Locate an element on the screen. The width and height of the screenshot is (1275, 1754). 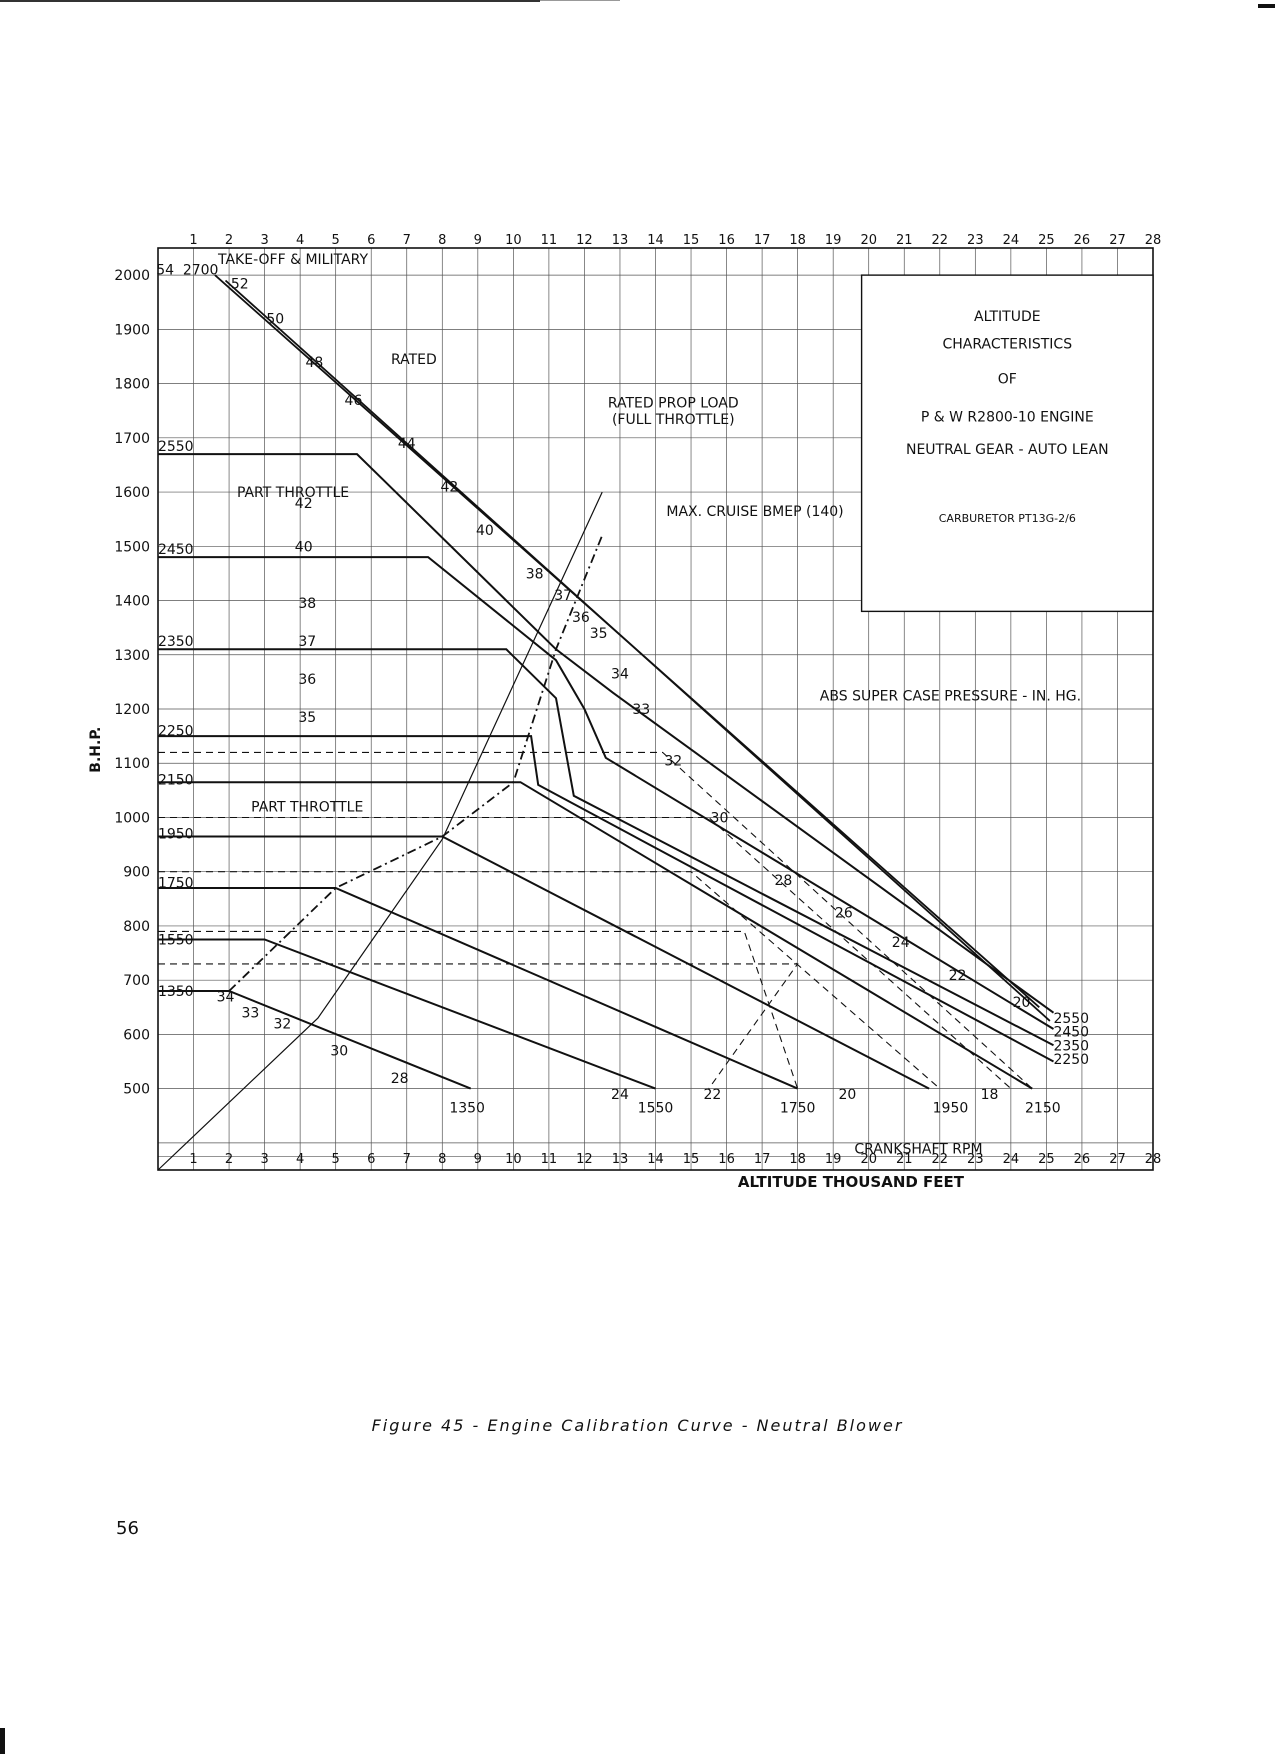
curve-label-46: 1750 is located at coordinates (798, 1109).